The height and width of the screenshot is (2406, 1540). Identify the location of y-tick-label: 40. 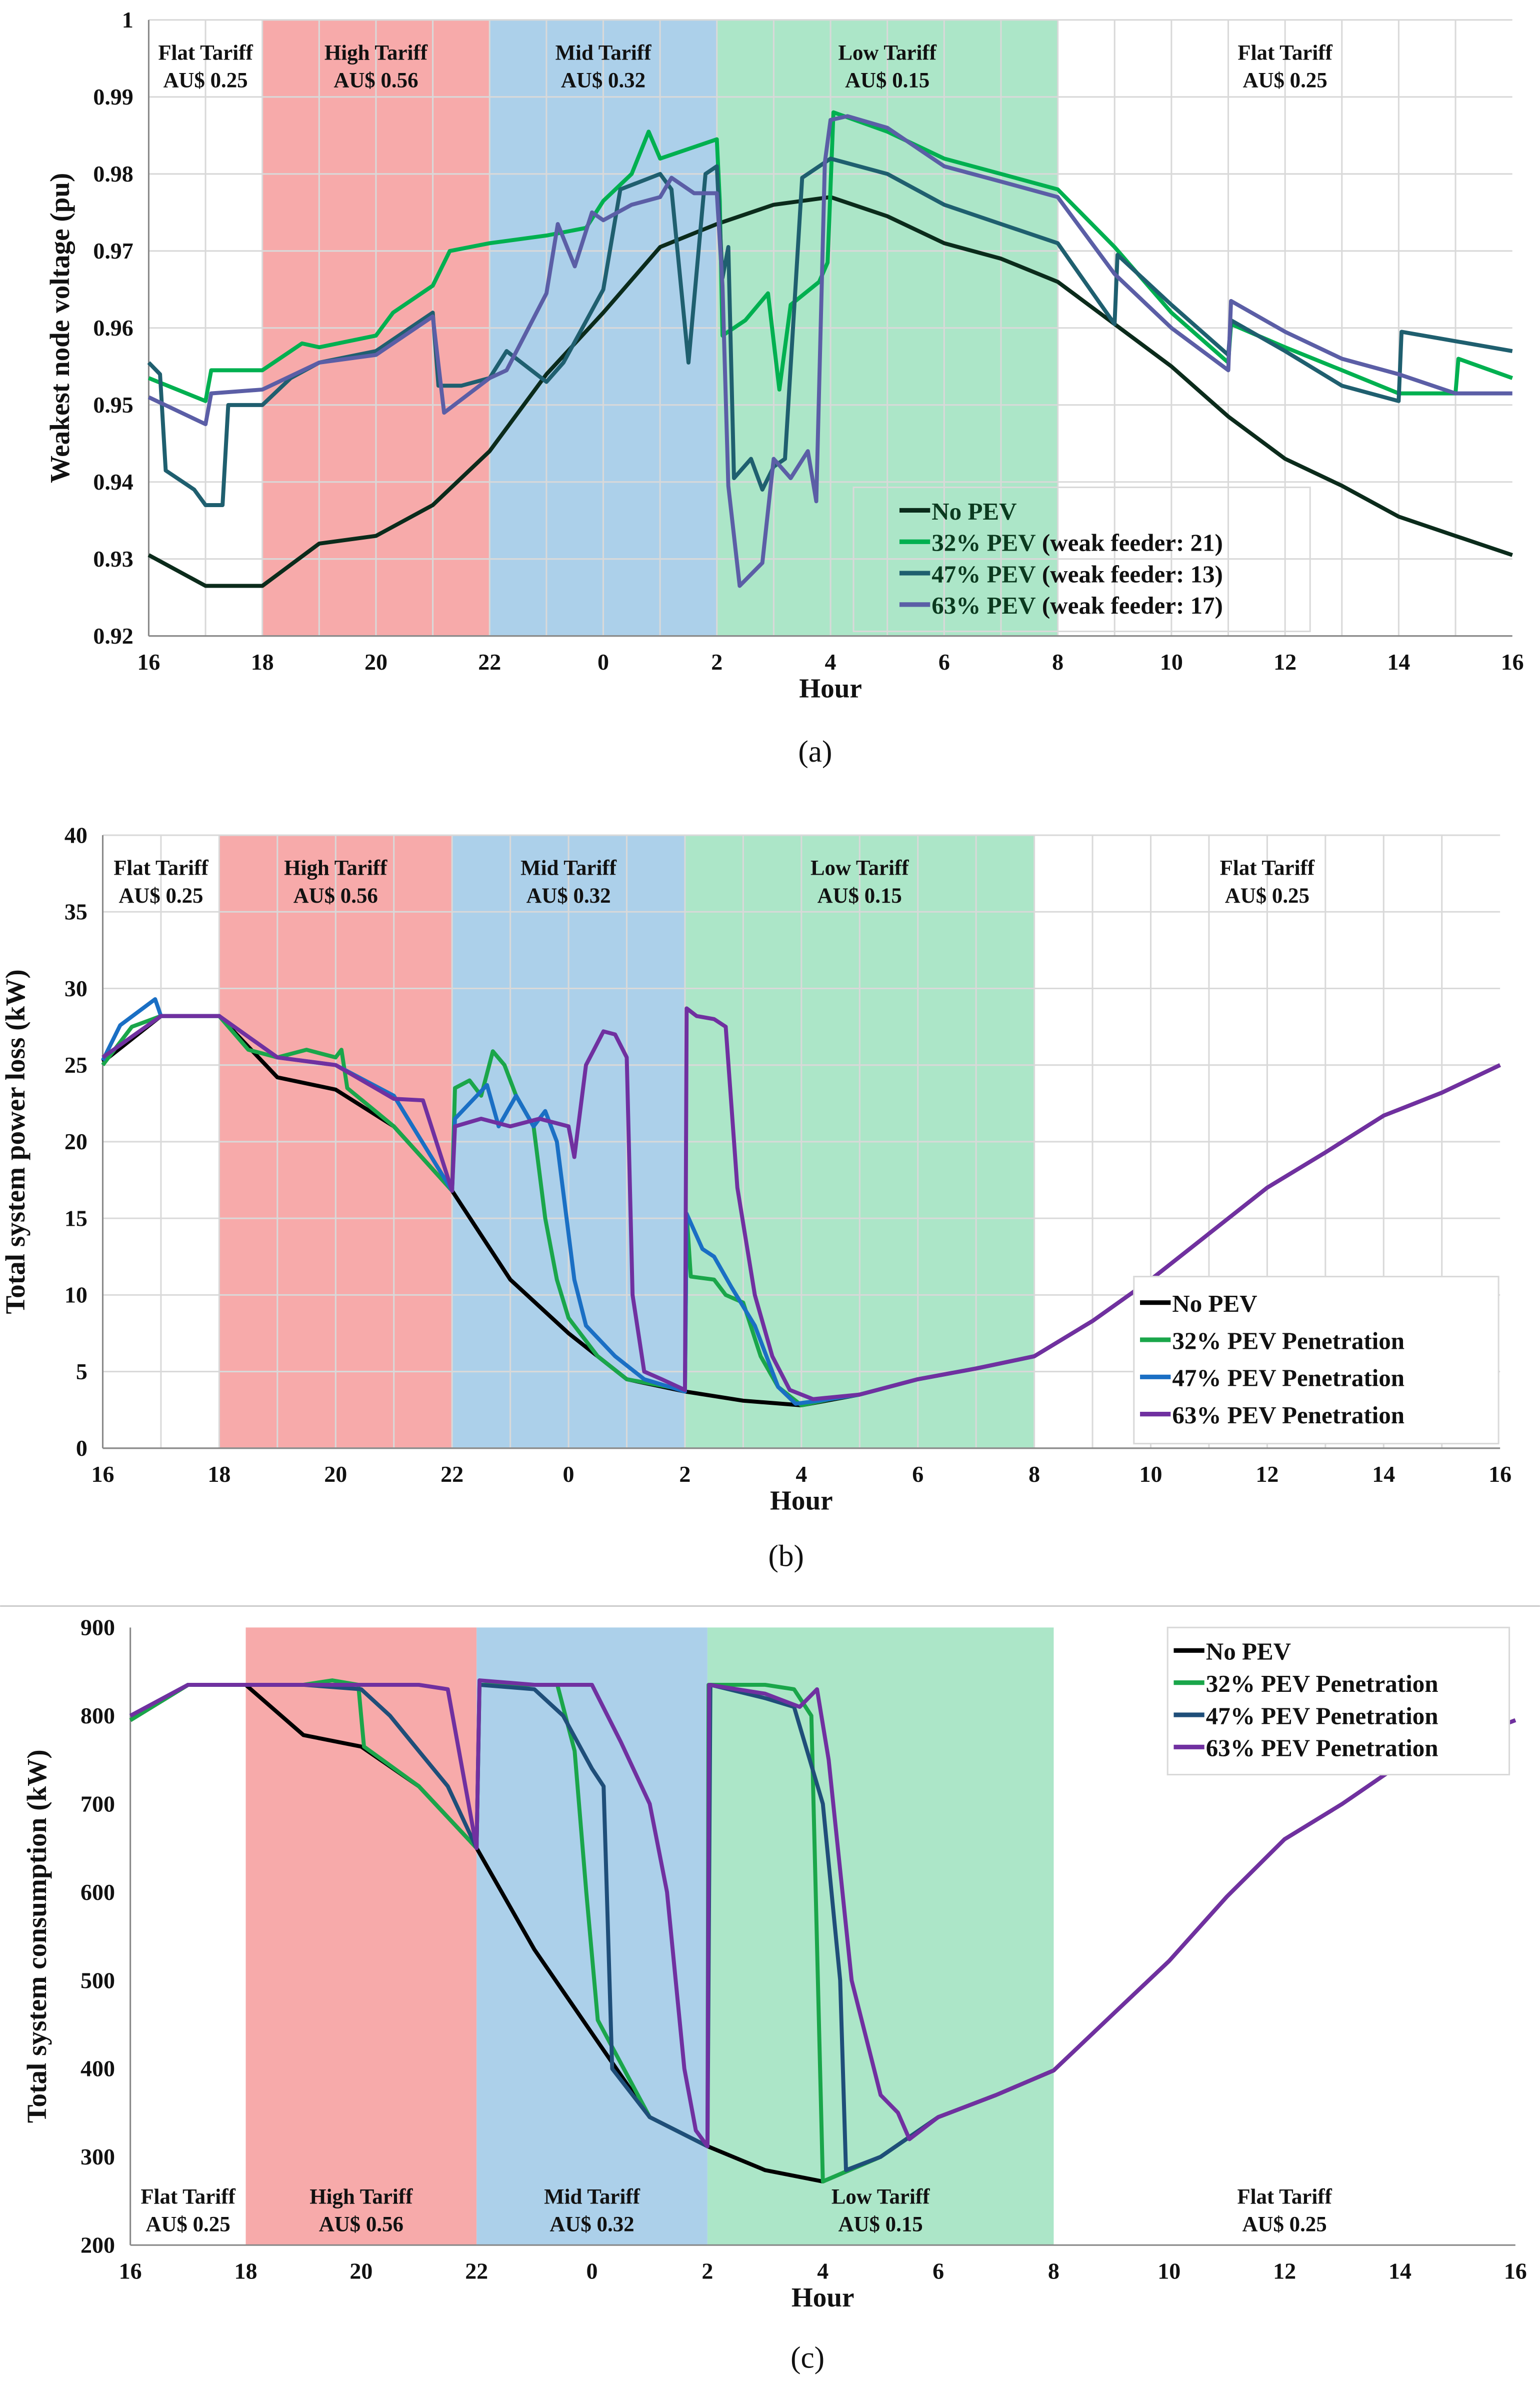
(76, 835).